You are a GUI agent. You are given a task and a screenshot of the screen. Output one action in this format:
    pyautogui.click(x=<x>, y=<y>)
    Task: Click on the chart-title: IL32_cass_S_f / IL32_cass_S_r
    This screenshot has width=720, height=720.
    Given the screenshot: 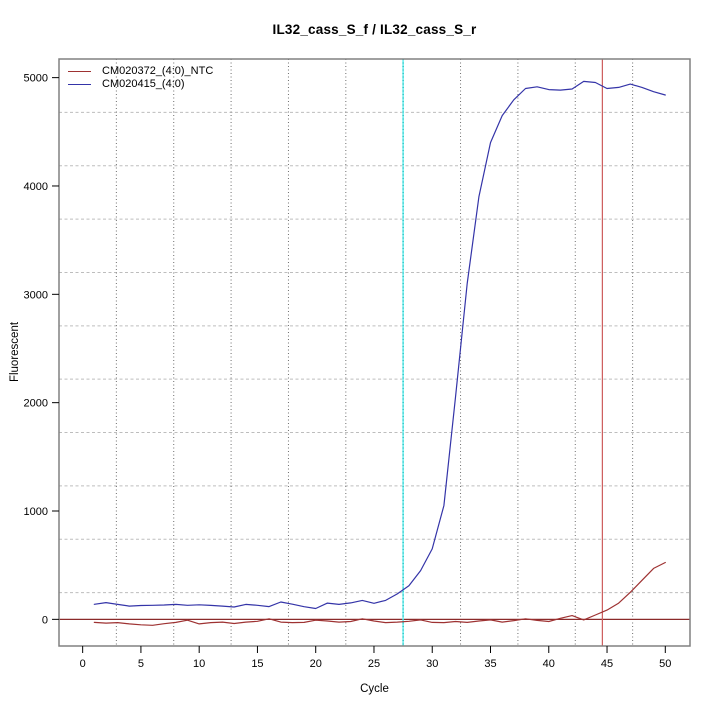 What is the action you would take?
    pyautogui.click(x=374, y=29)
    